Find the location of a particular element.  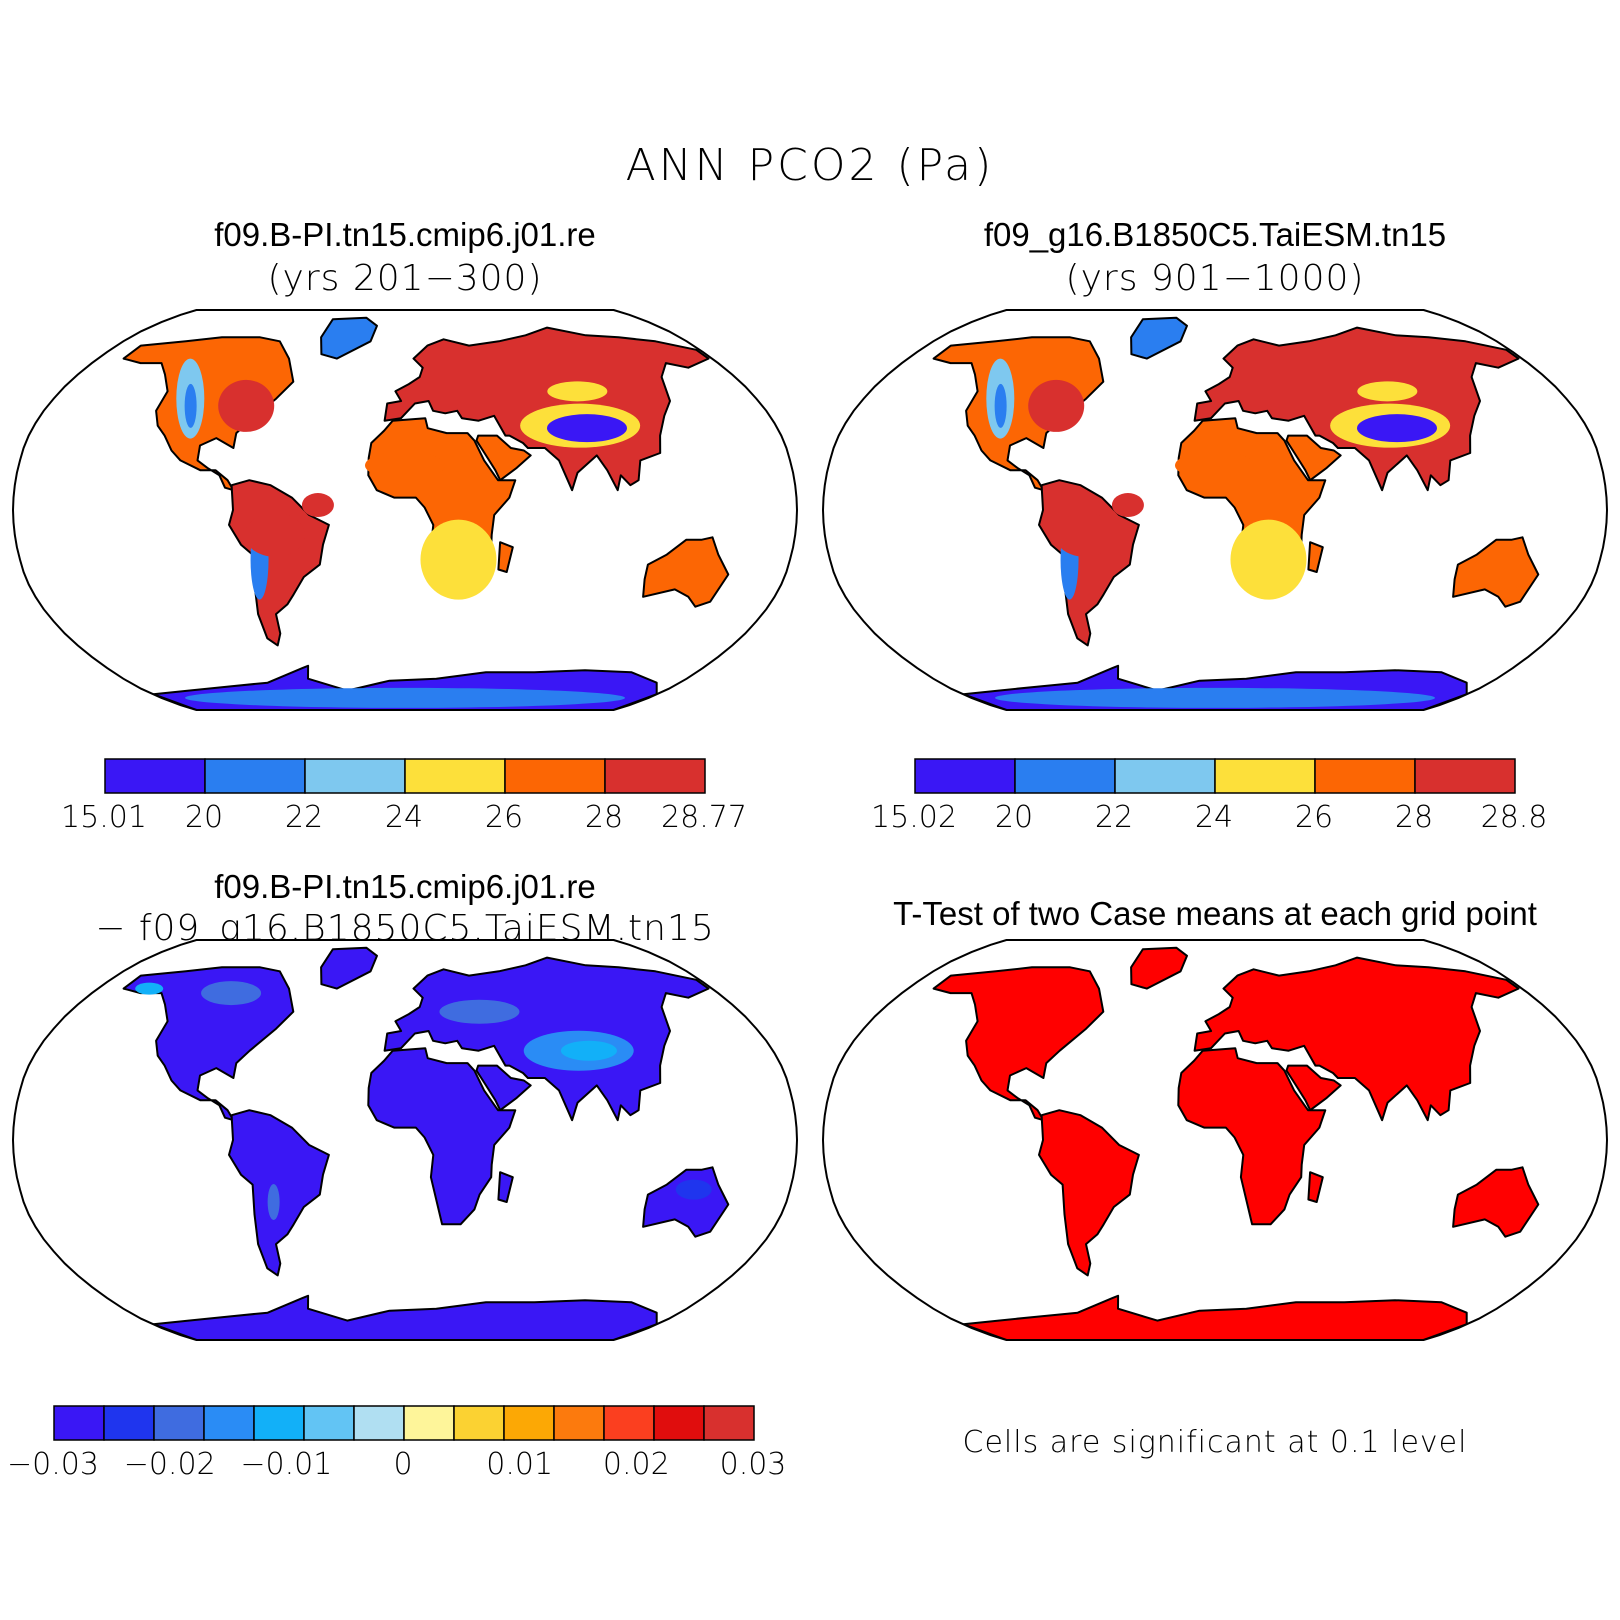

colorbar-tick-label: 0.03 is located at coordinates (753, 1464).